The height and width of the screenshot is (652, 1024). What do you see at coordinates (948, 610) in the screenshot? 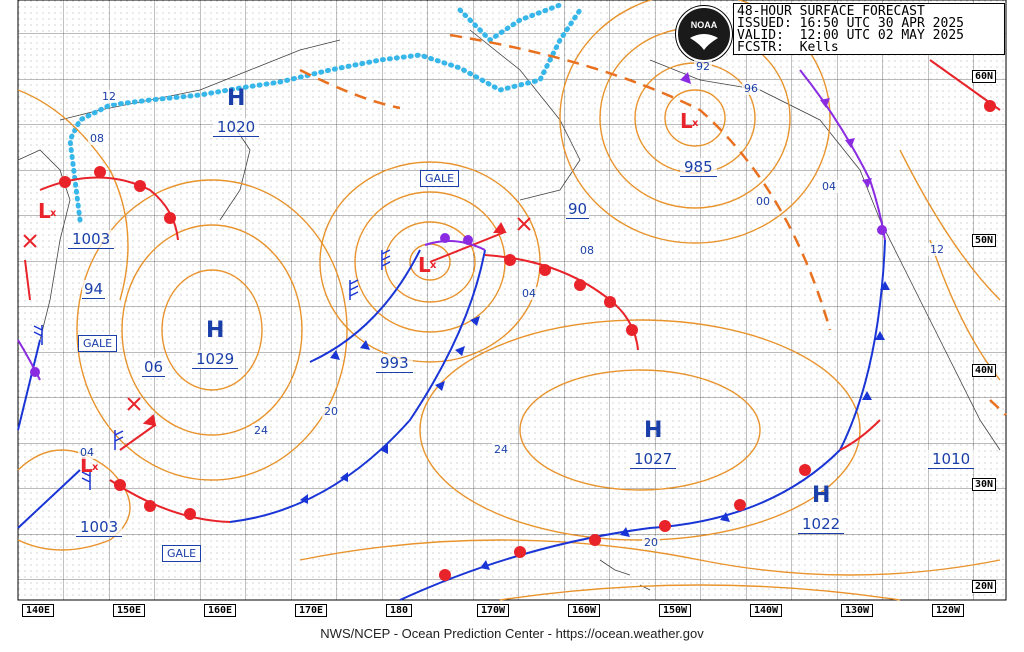
I see `longitude-label: 120W` at bounding box center [948, 610].